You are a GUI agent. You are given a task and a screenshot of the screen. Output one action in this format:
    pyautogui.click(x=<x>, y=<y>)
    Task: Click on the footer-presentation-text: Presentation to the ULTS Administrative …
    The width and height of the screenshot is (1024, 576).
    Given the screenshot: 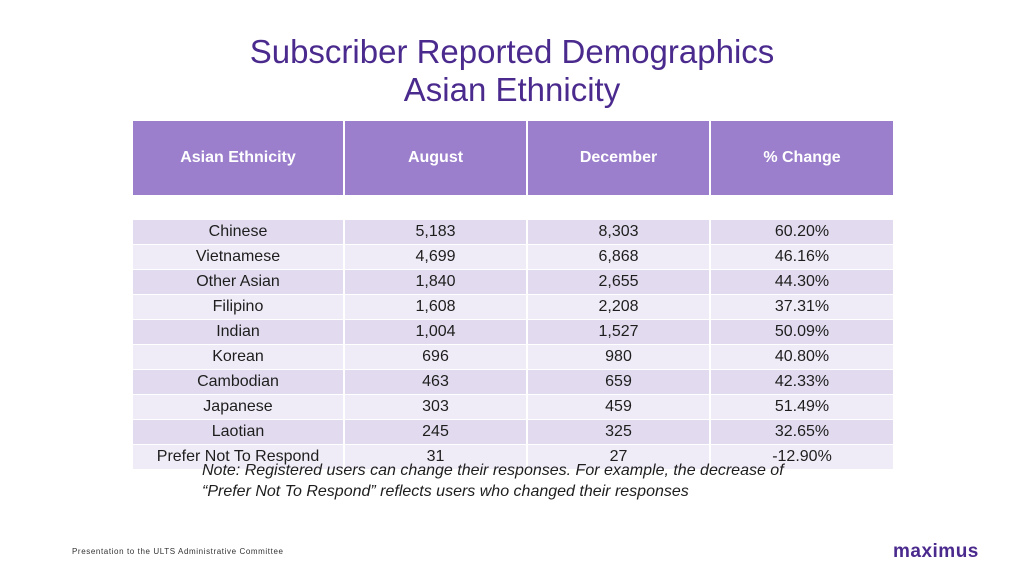 What is the action you would take?
    pyautogui.click(x=178, y=551)
    